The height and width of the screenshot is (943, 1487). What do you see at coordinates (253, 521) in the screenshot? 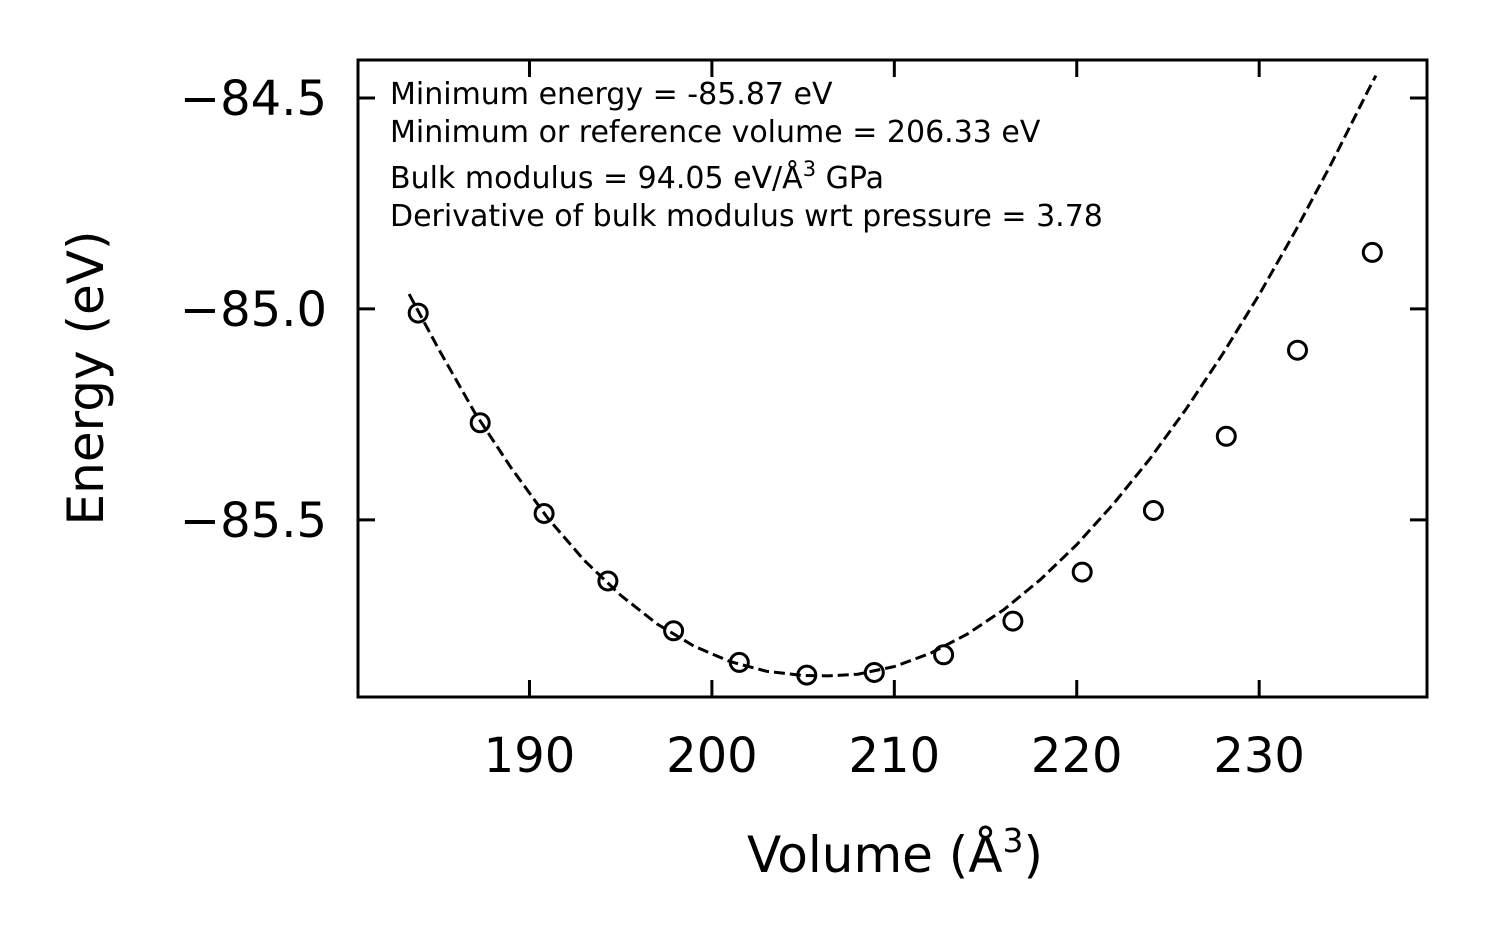
I see `y-tick-label: −85.5` at bounding box center [253, 521].